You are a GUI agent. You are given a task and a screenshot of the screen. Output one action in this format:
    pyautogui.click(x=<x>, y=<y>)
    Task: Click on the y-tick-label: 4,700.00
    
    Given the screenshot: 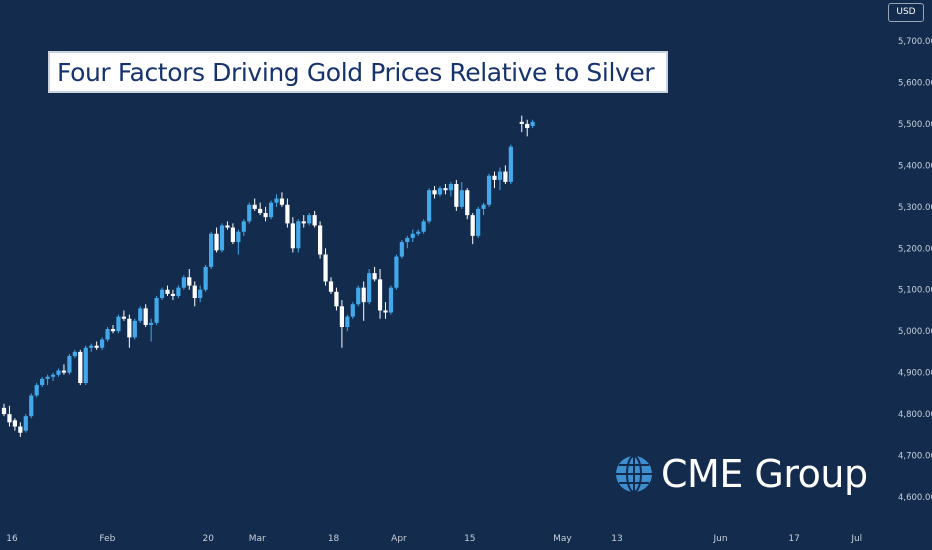 What is the action you would take?
    pyautogui.click(x=915, y=457)
    